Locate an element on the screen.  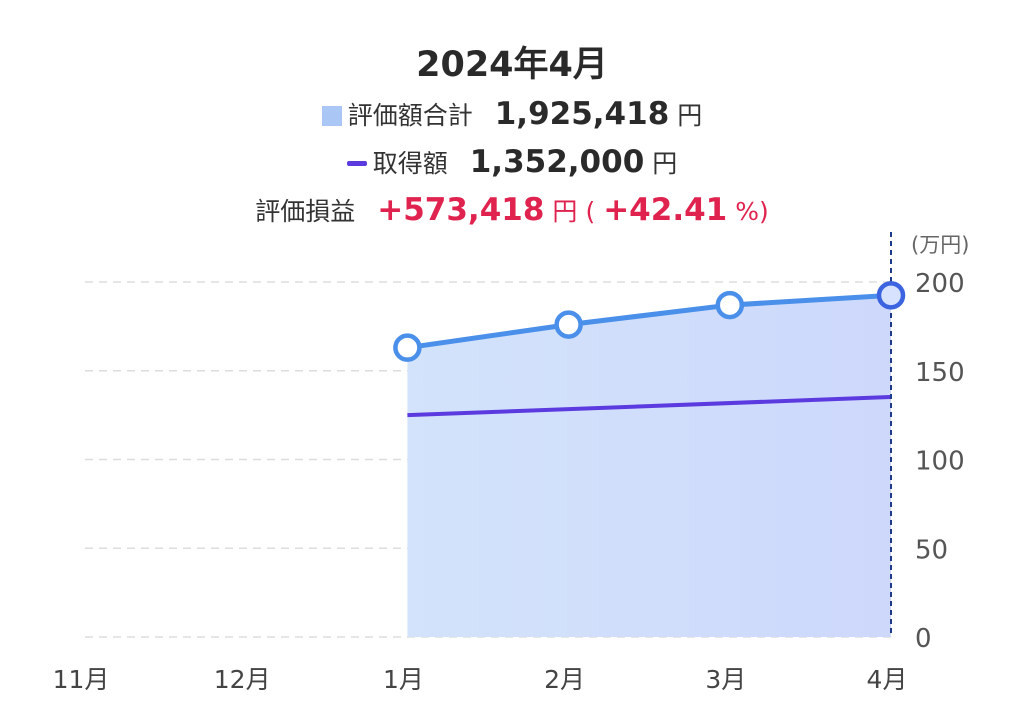
y-unit-label: (万円) is located at coordinates (940, 245).